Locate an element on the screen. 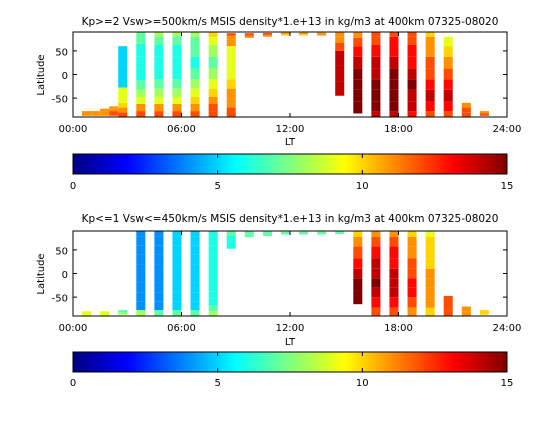  panel-2-ytick-label: 50 is located at coordinates (61, 251).